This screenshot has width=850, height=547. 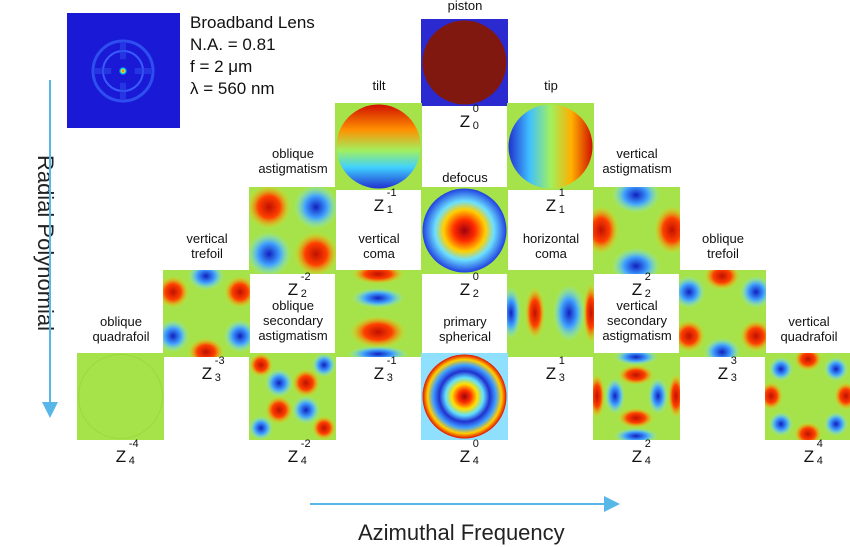 I want to click on azimuthal-arrow, so click(x=465, y=504).